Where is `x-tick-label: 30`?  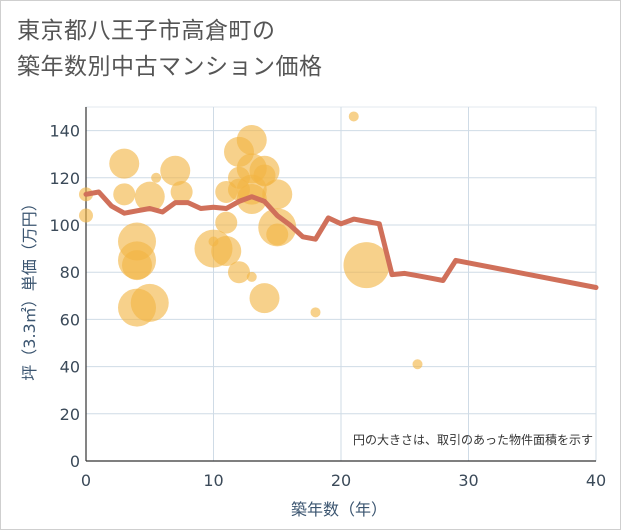 x-tick-label: 30 is located at coordinates (468, 480).